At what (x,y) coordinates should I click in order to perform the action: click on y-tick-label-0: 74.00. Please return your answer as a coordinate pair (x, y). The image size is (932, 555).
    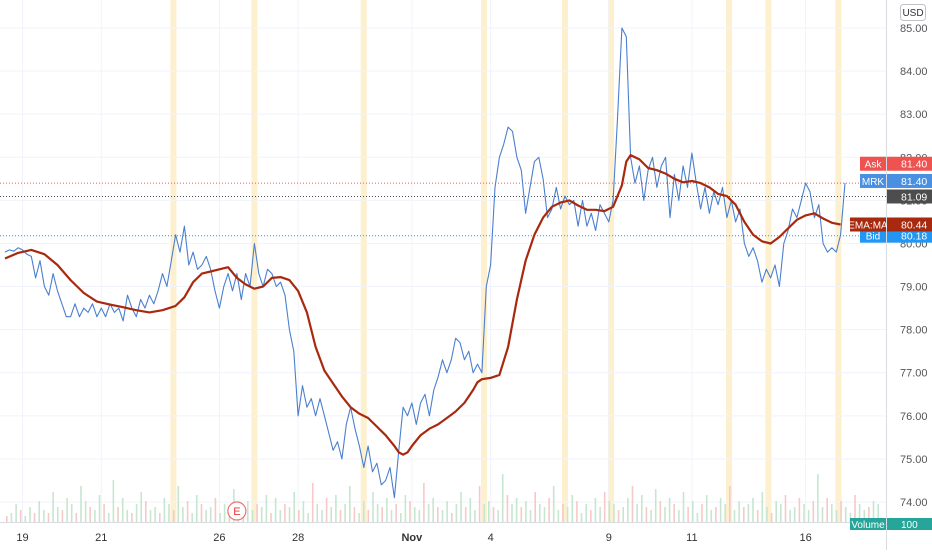
    Looking at the image, I should click on (914, 503).